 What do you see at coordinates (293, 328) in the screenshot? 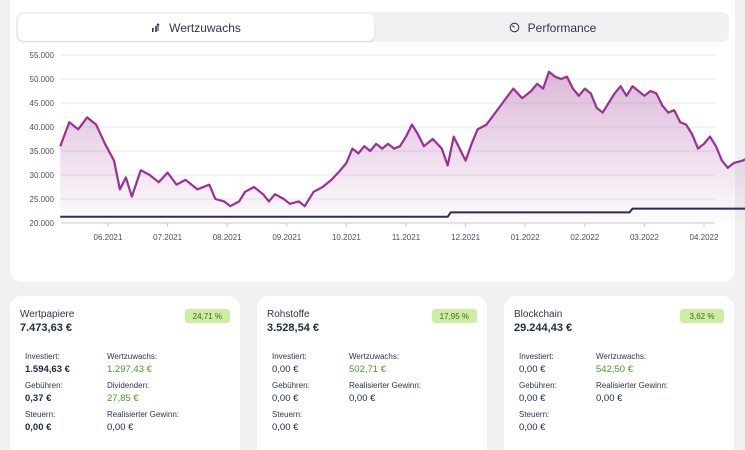
I see `card-total: 3.528,54 €` at bounding box center [293, 328].